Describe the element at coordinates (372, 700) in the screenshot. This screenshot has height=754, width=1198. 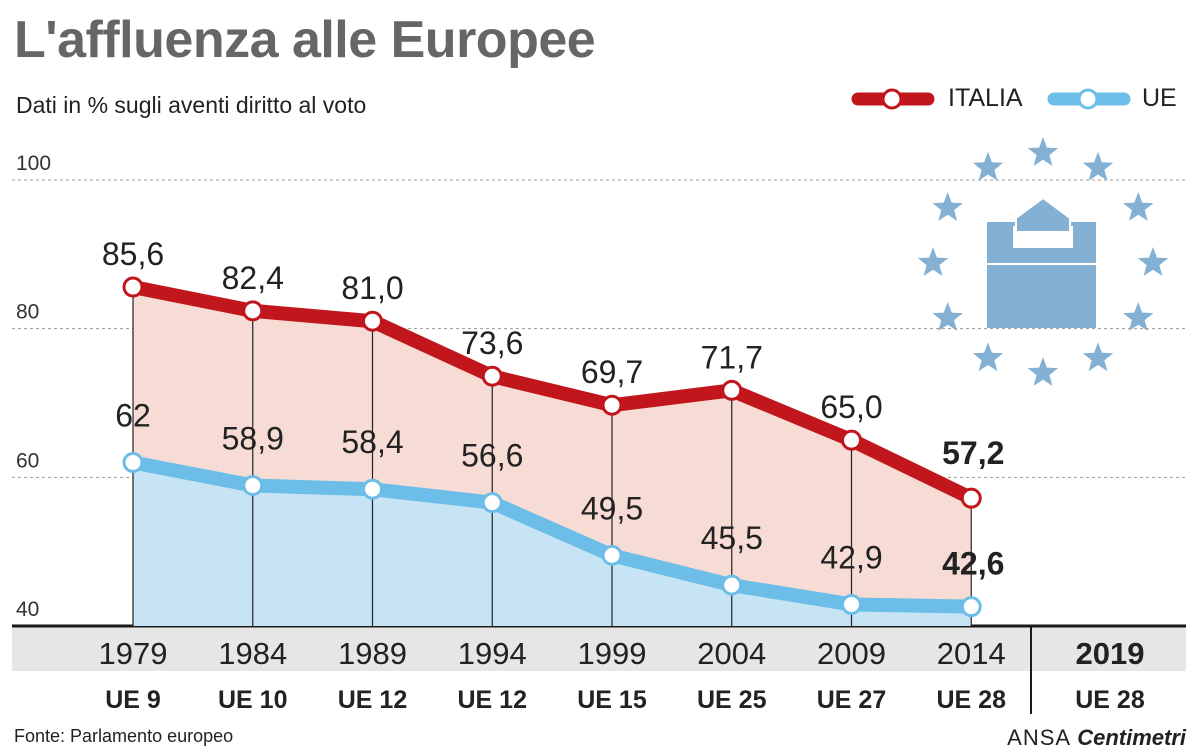
I see `member-count-1989: UE 12` at that location.